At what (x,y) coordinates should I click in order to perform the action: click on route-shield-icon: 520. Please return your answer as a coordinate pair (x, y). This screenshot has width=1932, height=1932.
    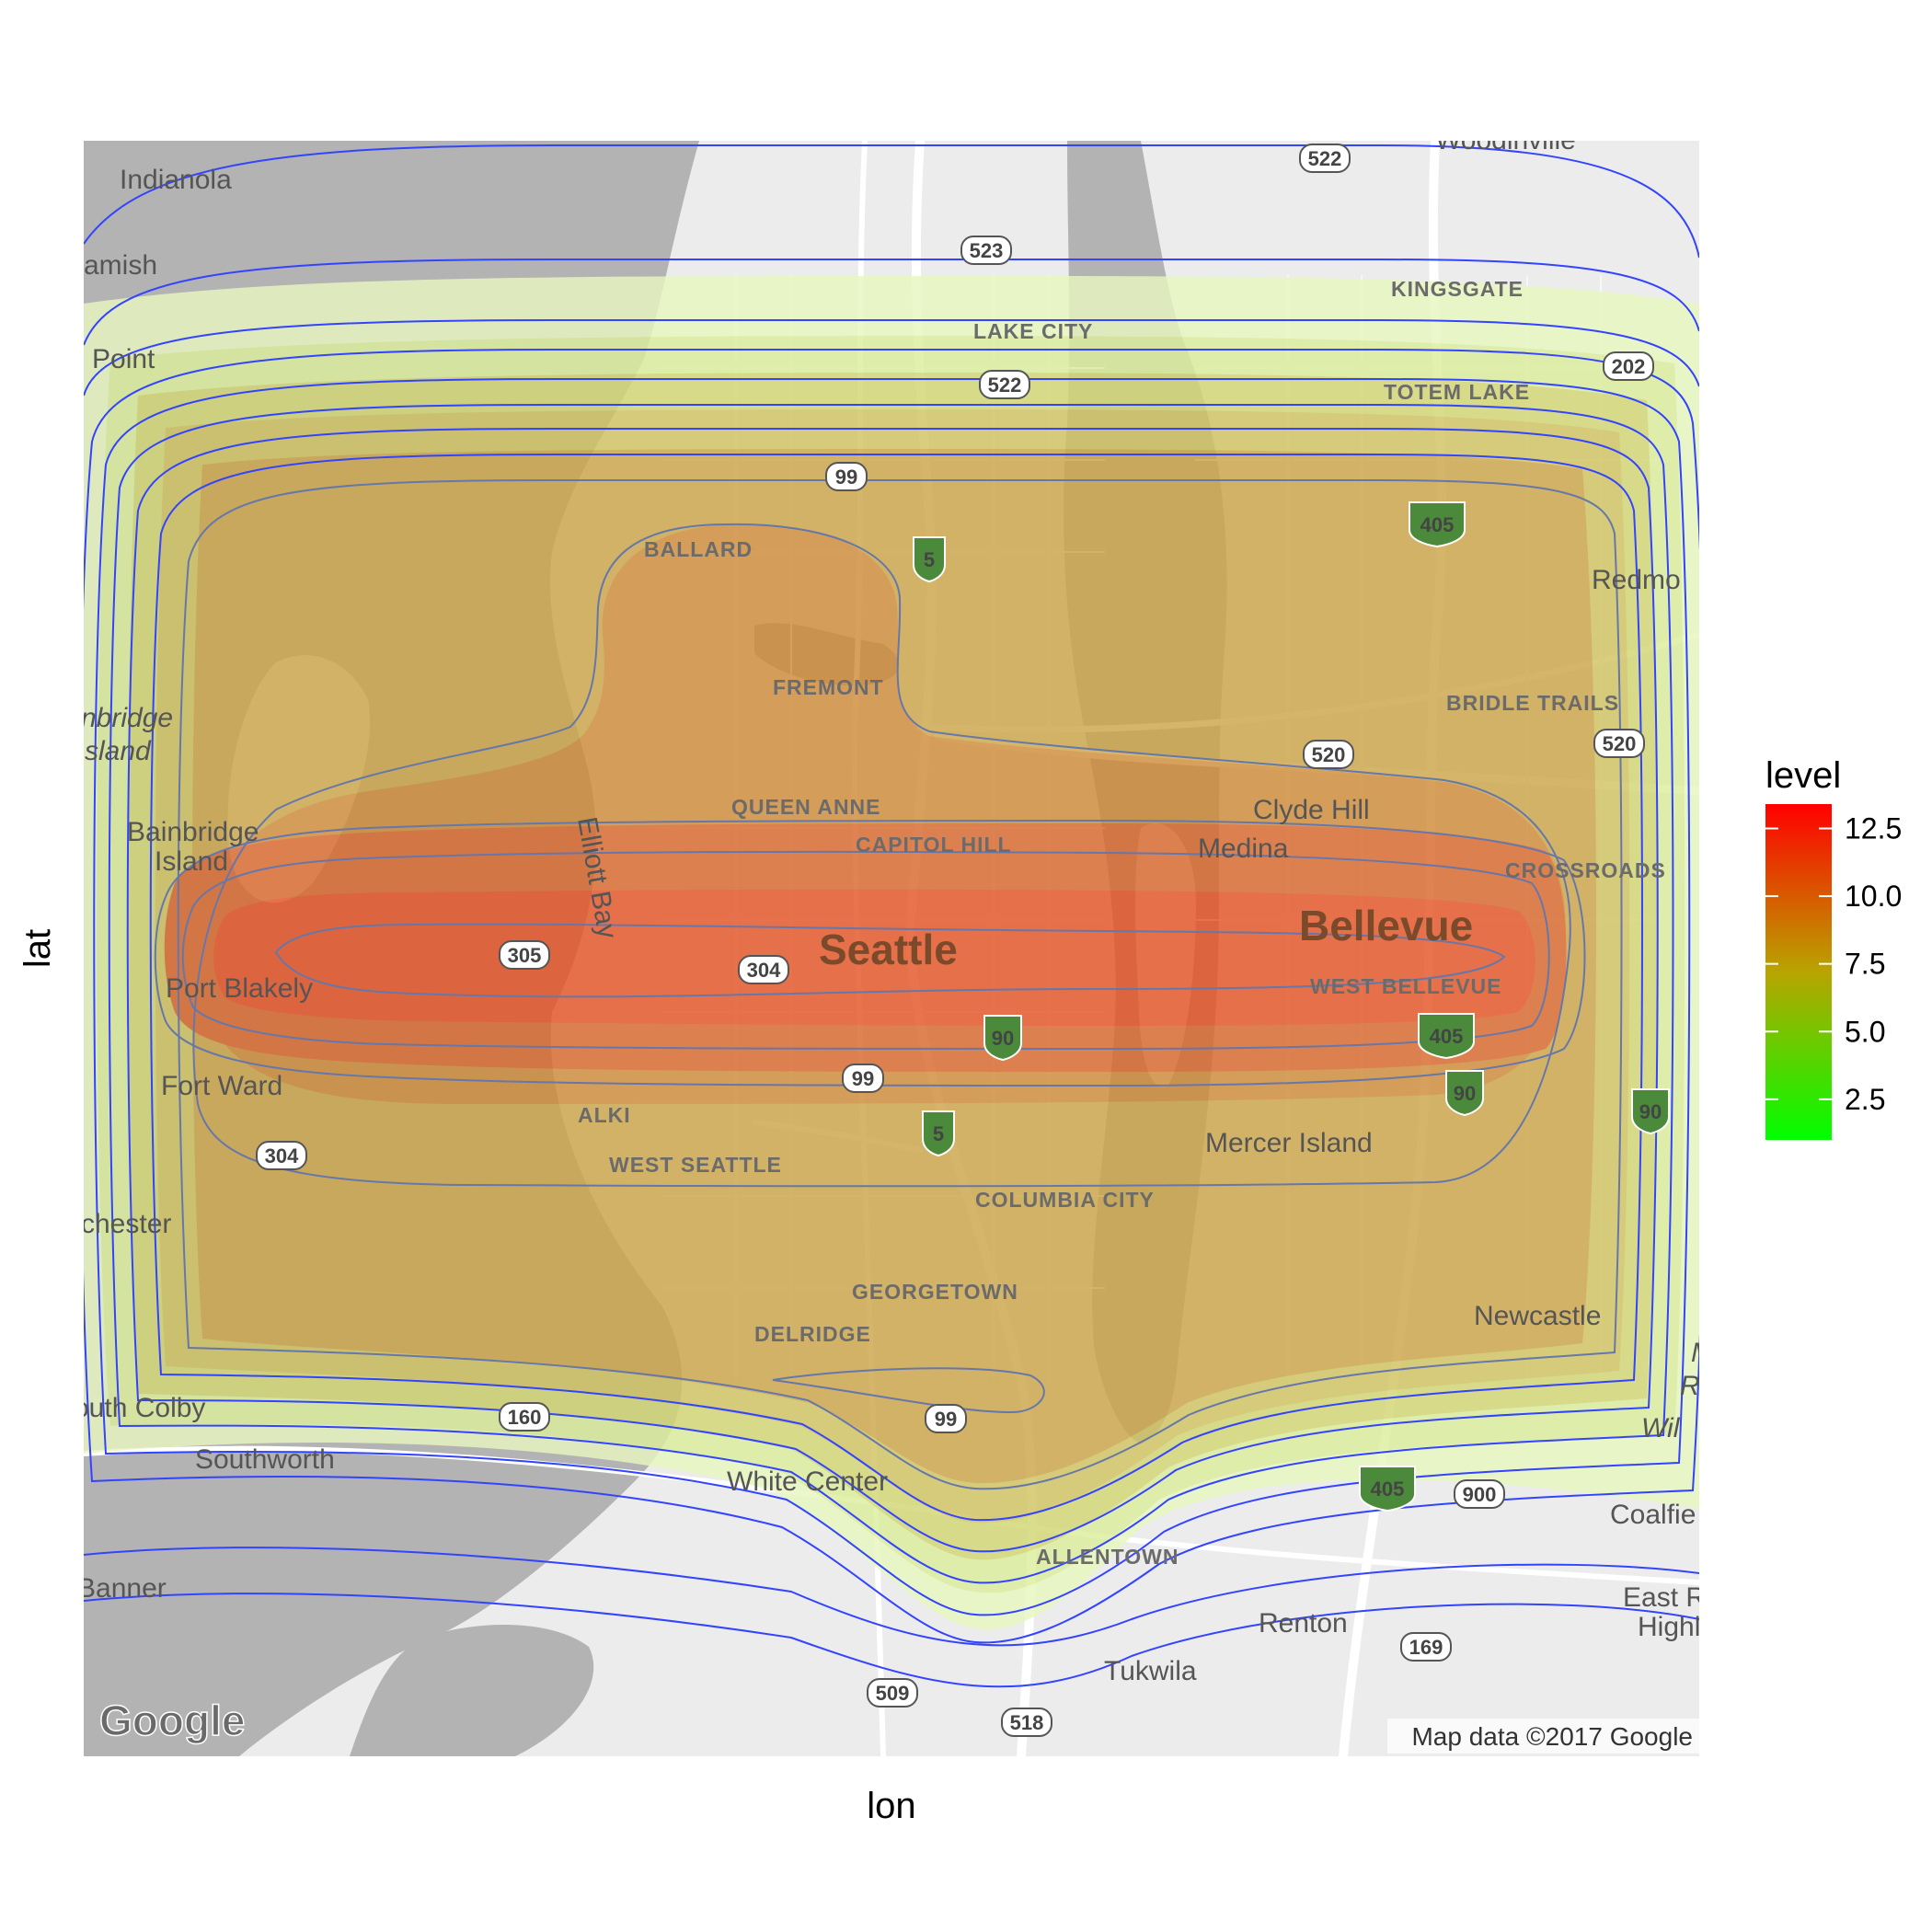
    Looking at the image, I should click on (1619, 743).